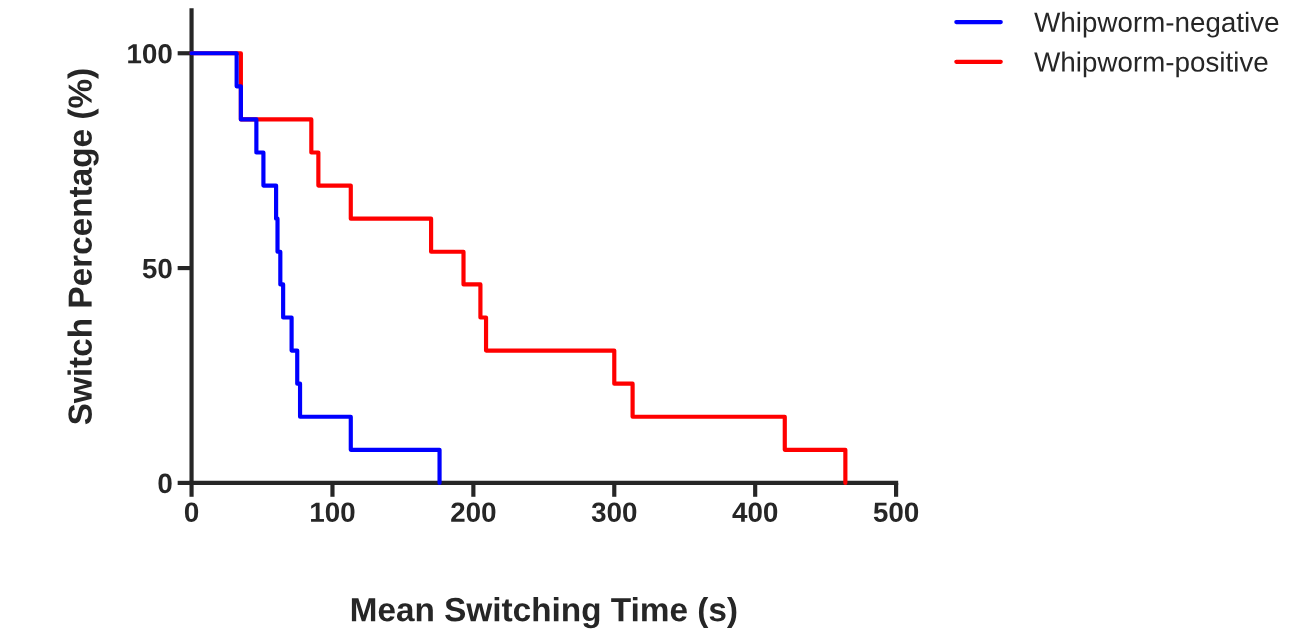 The height and width of the screenshot is (643, 1312). Describe the element at coordinates (614, 512) in the screenshot. I see `x-tick-label: 300` at that location.